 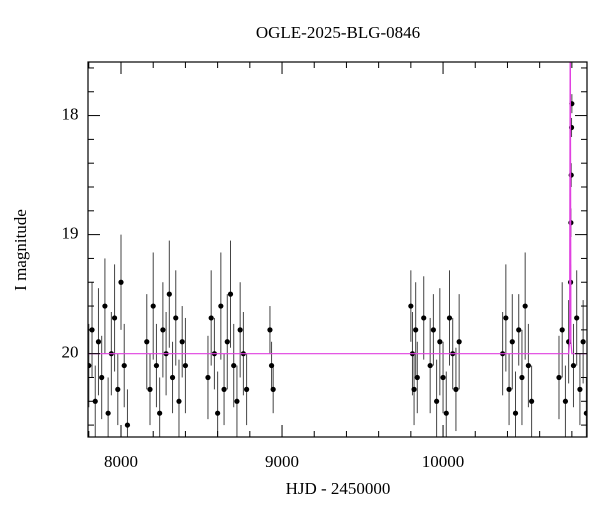 I want to click on x-tick-label: 8000, so click(x=121, y=461).